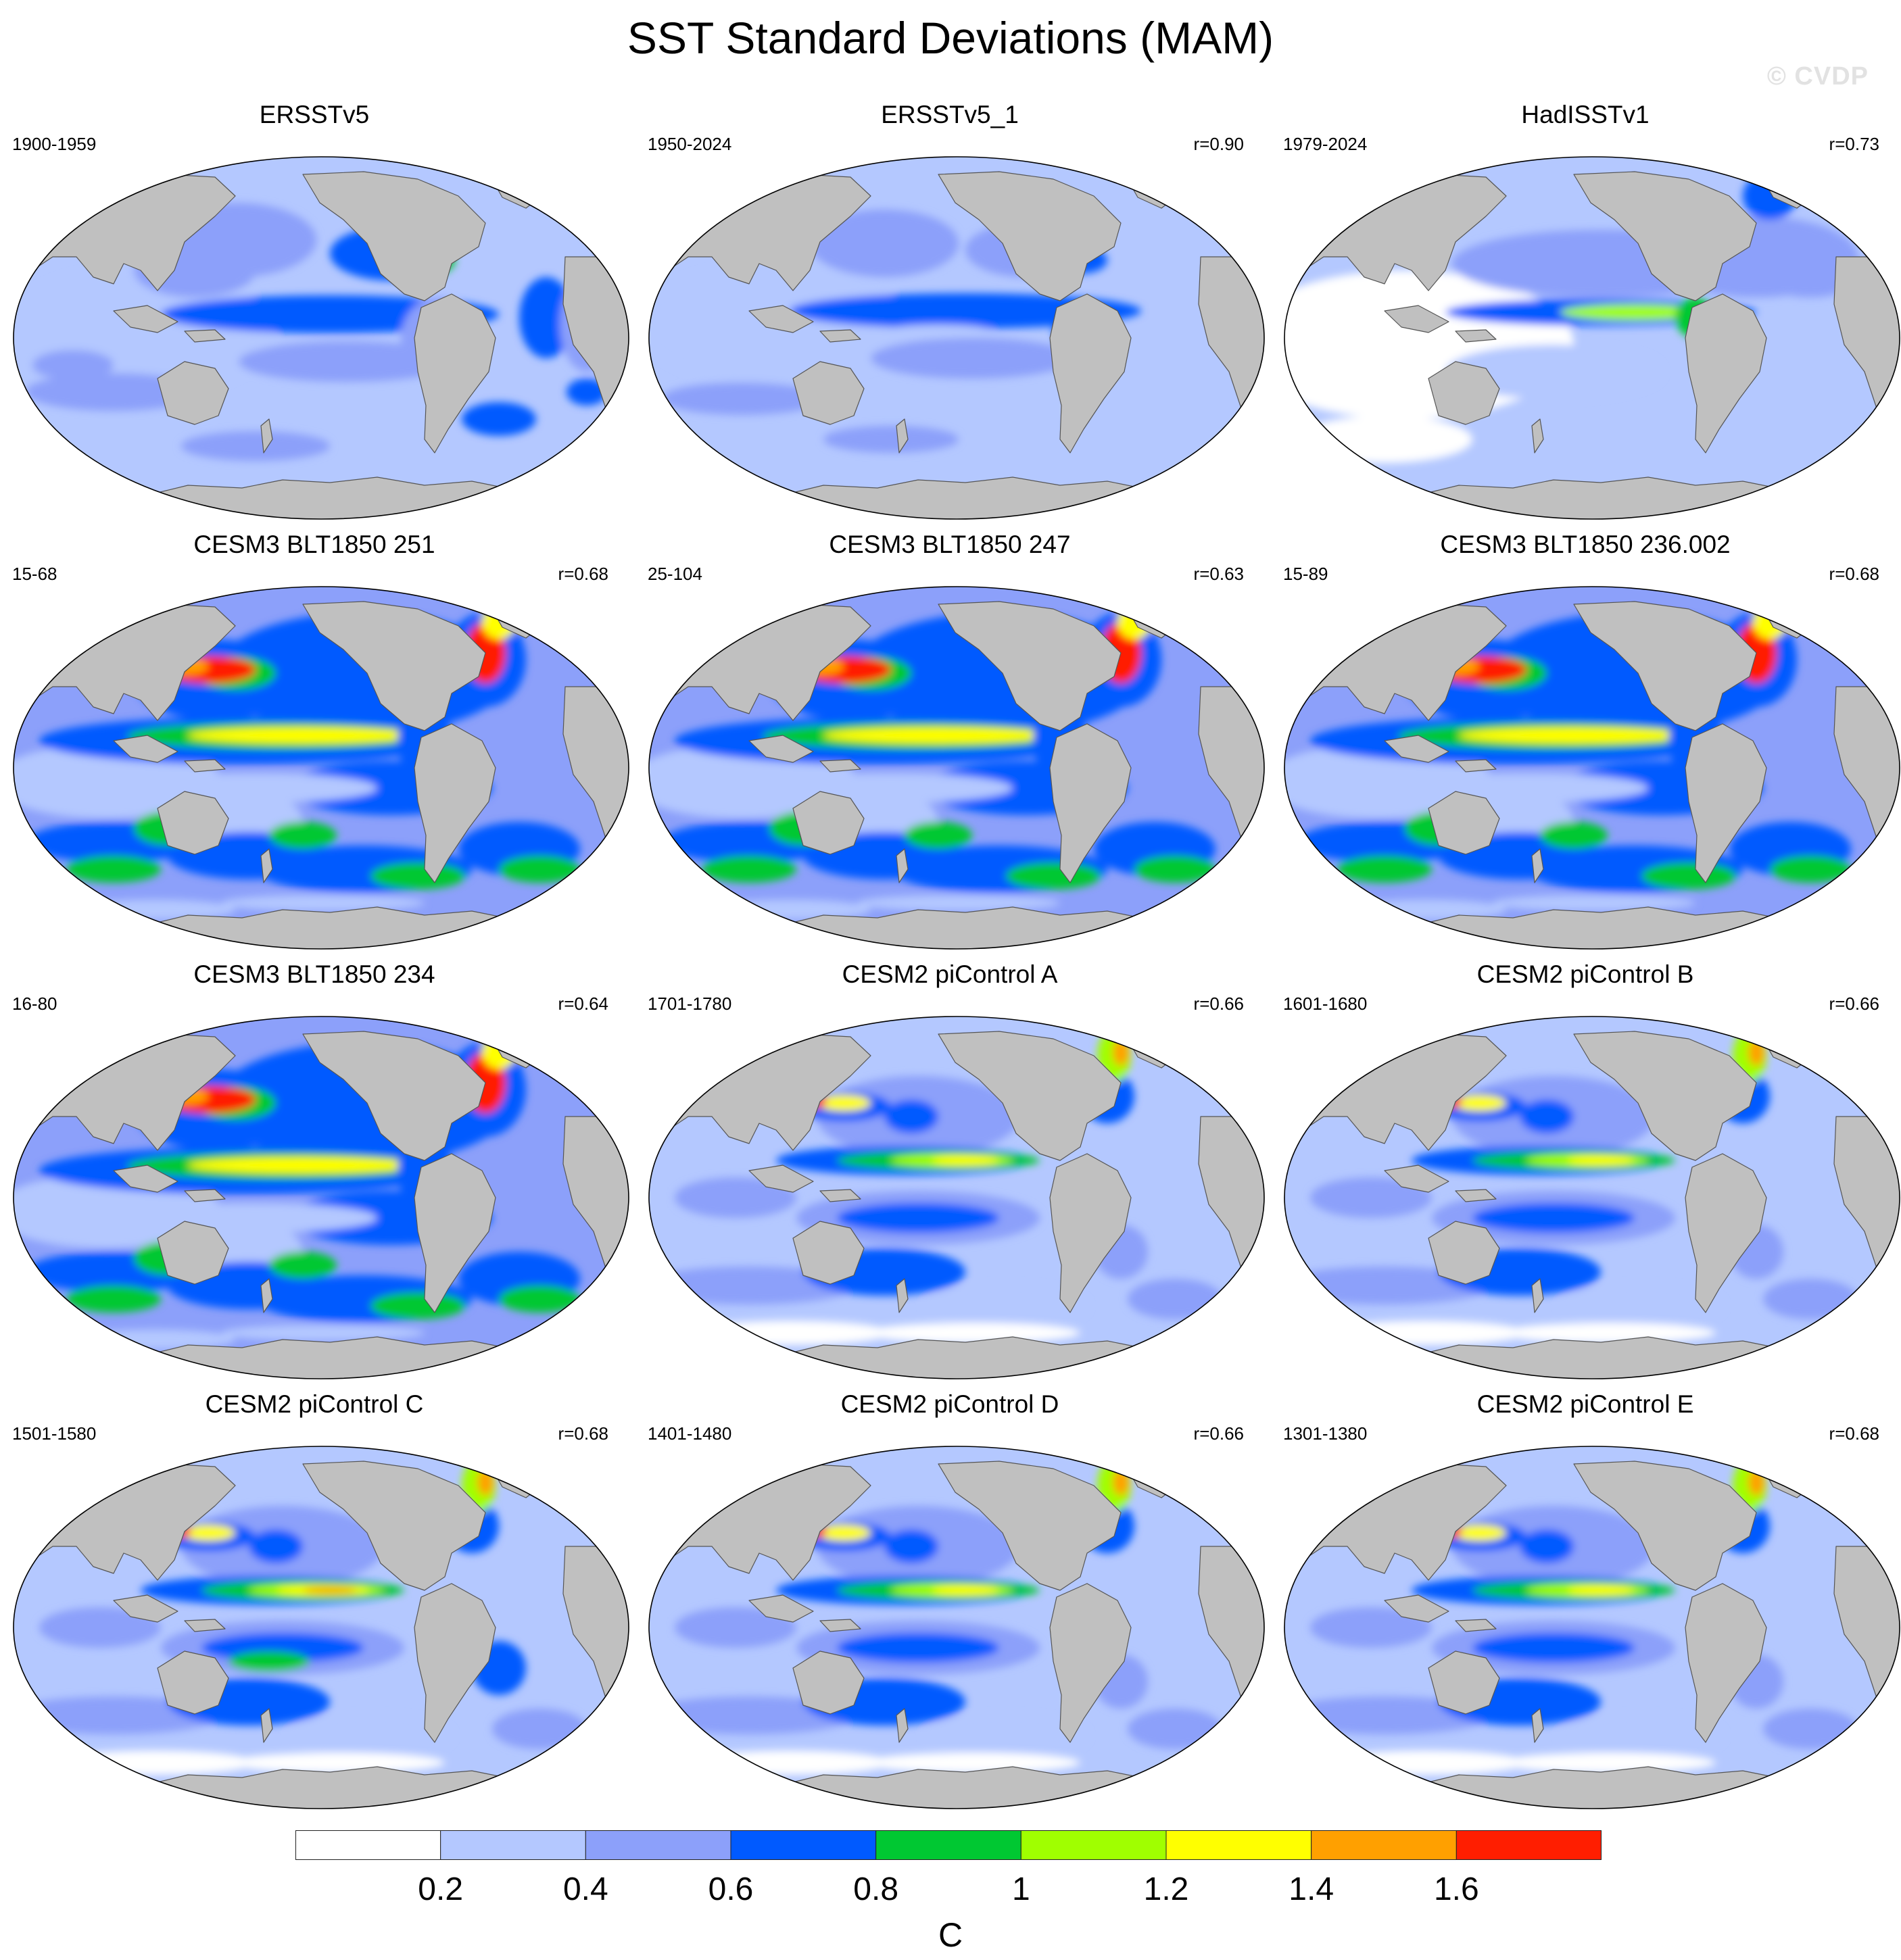  I want to click on panel-period: 1501-1580, so click(55, 1433).